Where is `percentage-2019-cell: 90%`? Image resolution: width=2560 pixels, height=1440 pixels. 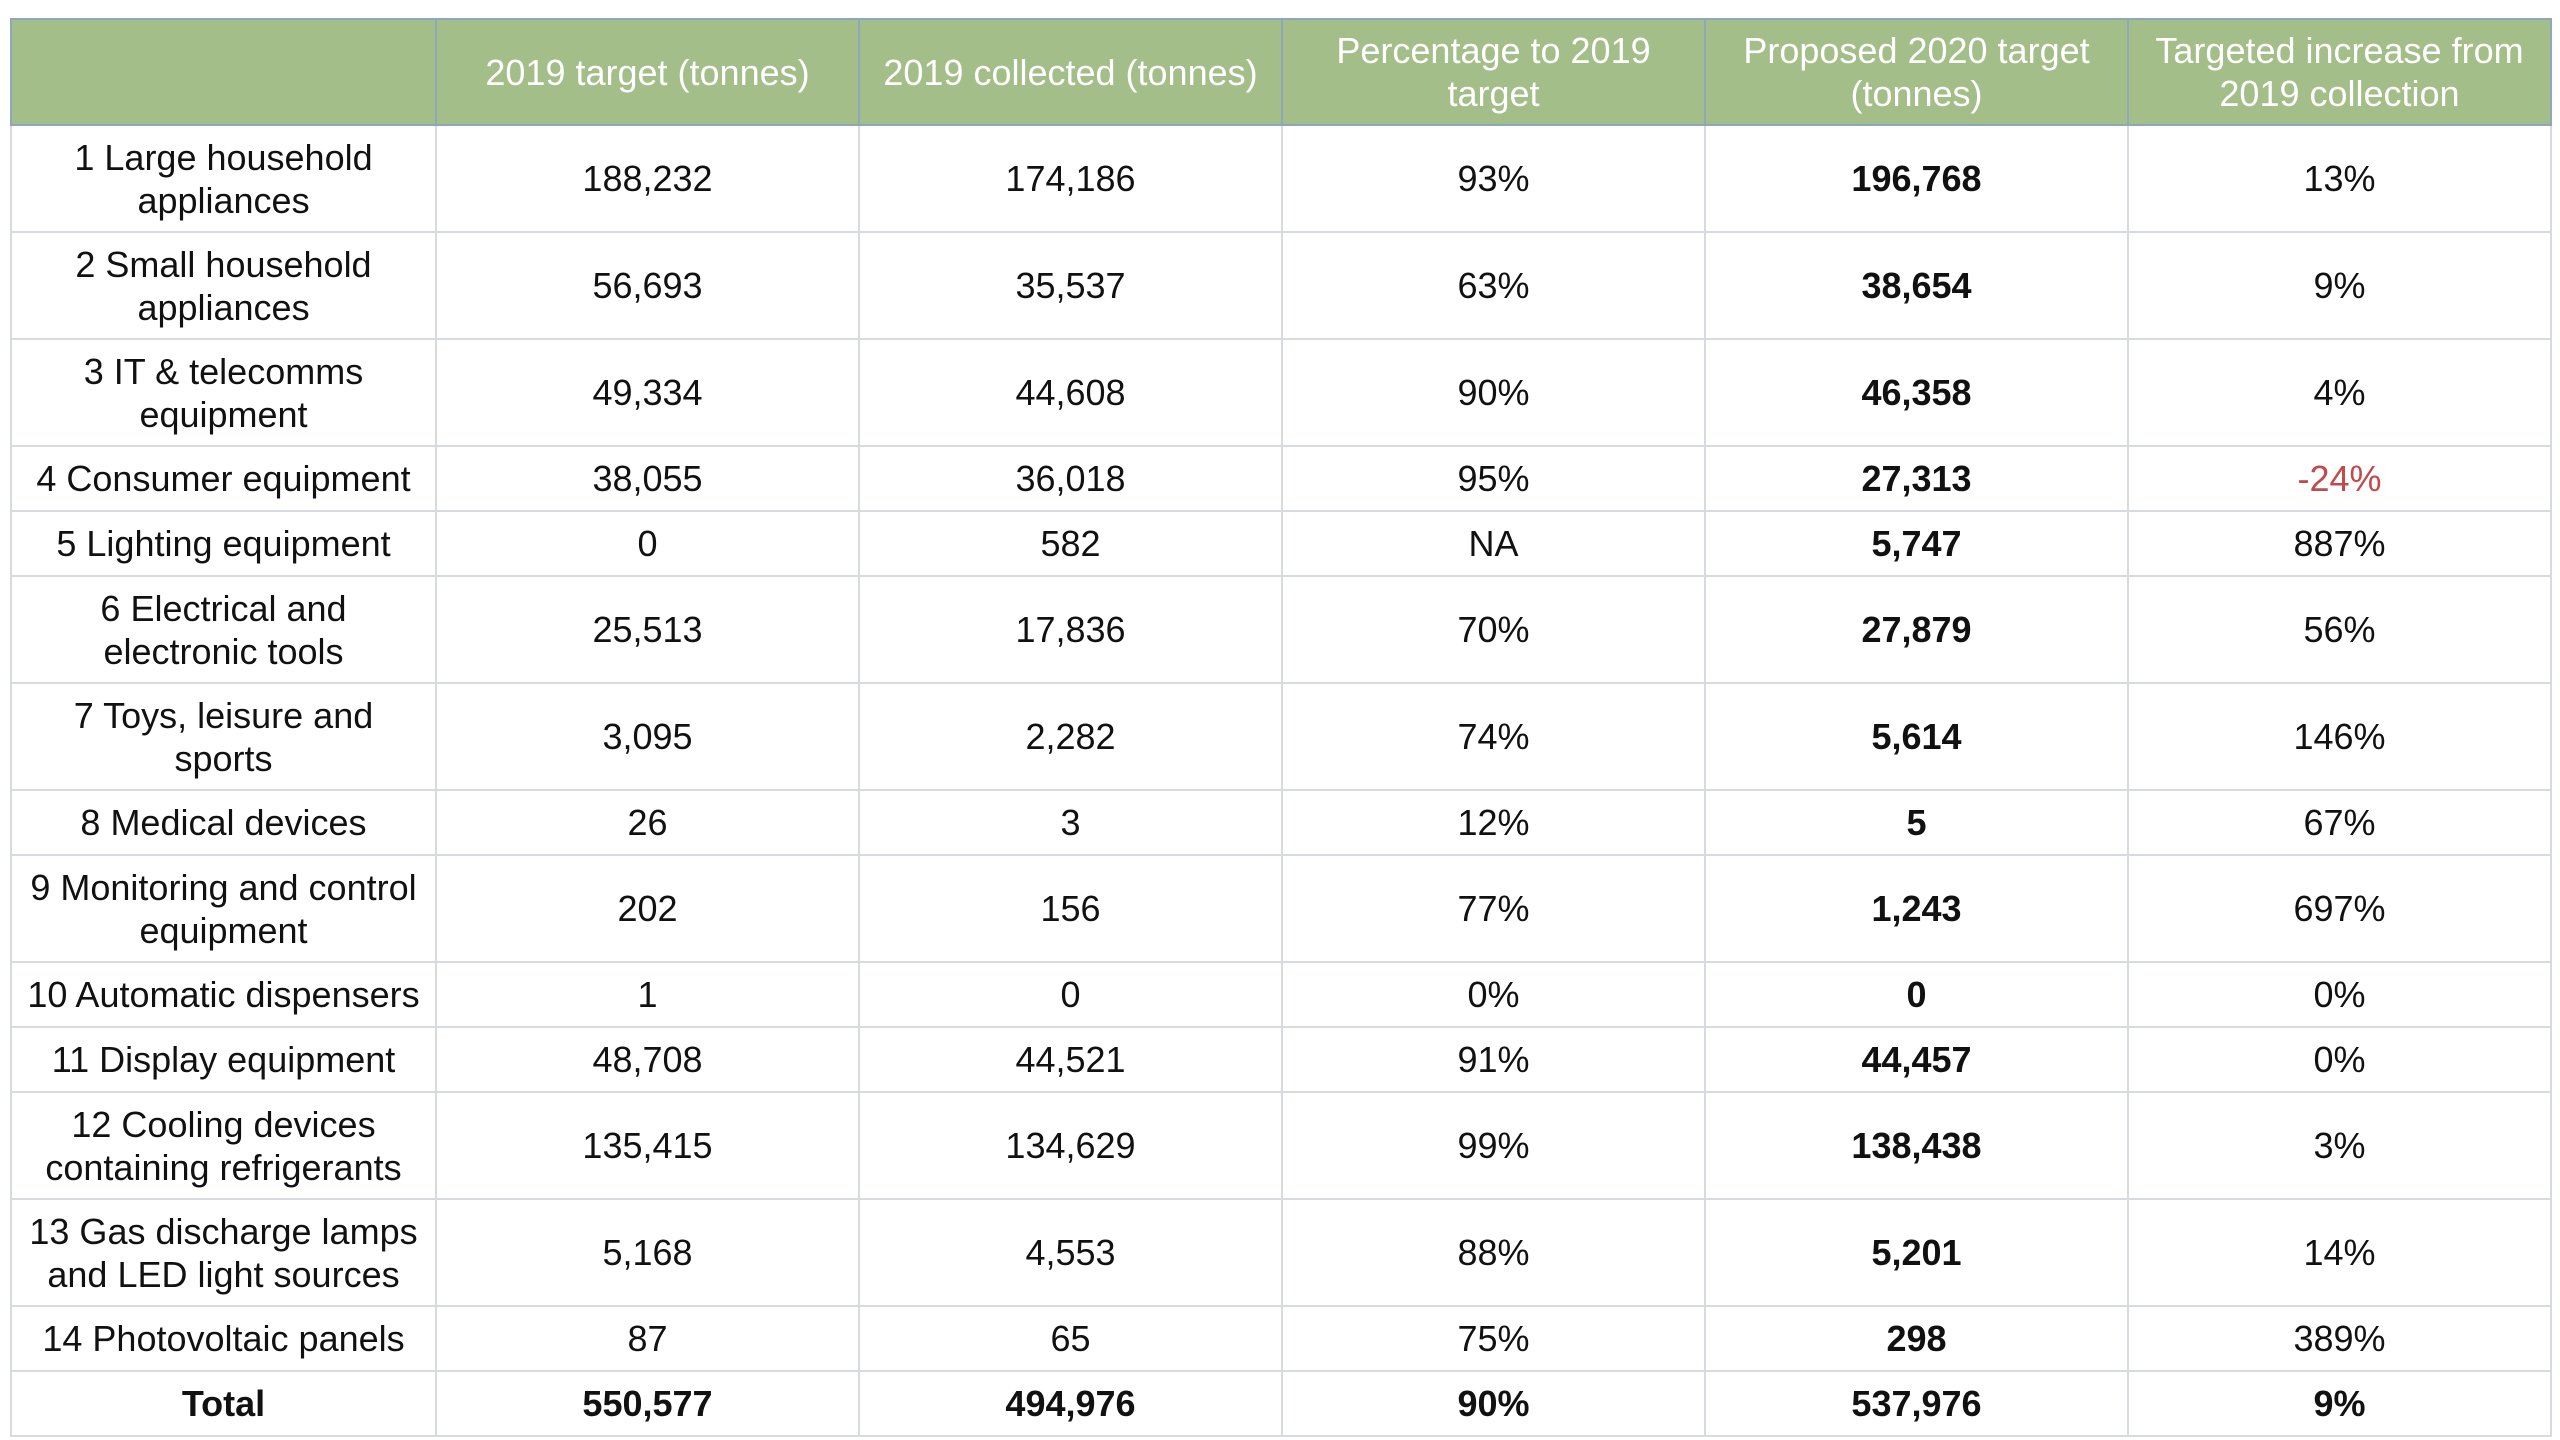
percentage-2019-cell: 90% is located at coordinates (1493, 392).